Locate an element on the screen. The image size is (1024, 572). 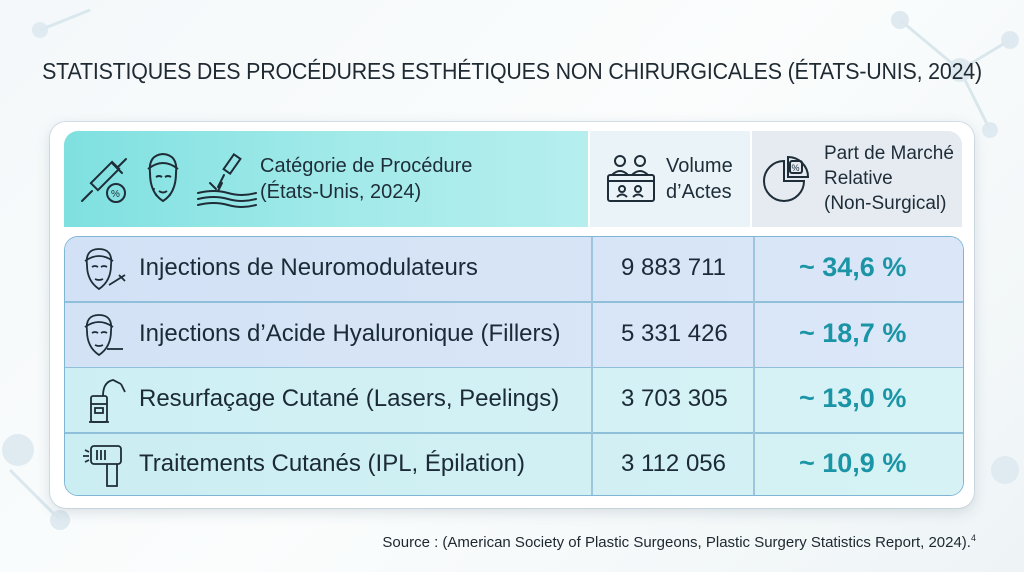
laser-skin-icon is located at coordinates (227, 180).